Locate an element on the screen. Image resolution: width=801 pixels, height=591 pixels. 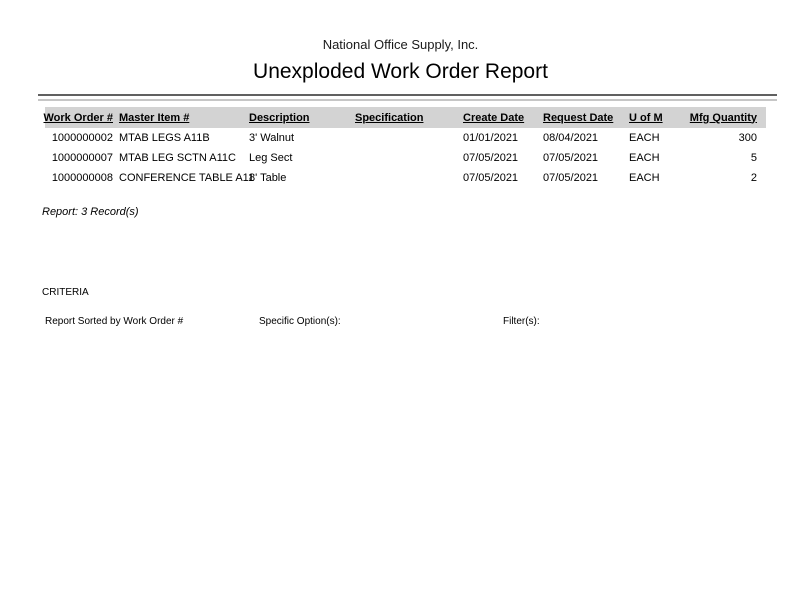
criteria-specific-options: Specific Option(s): is located at coordinates (300, 321).